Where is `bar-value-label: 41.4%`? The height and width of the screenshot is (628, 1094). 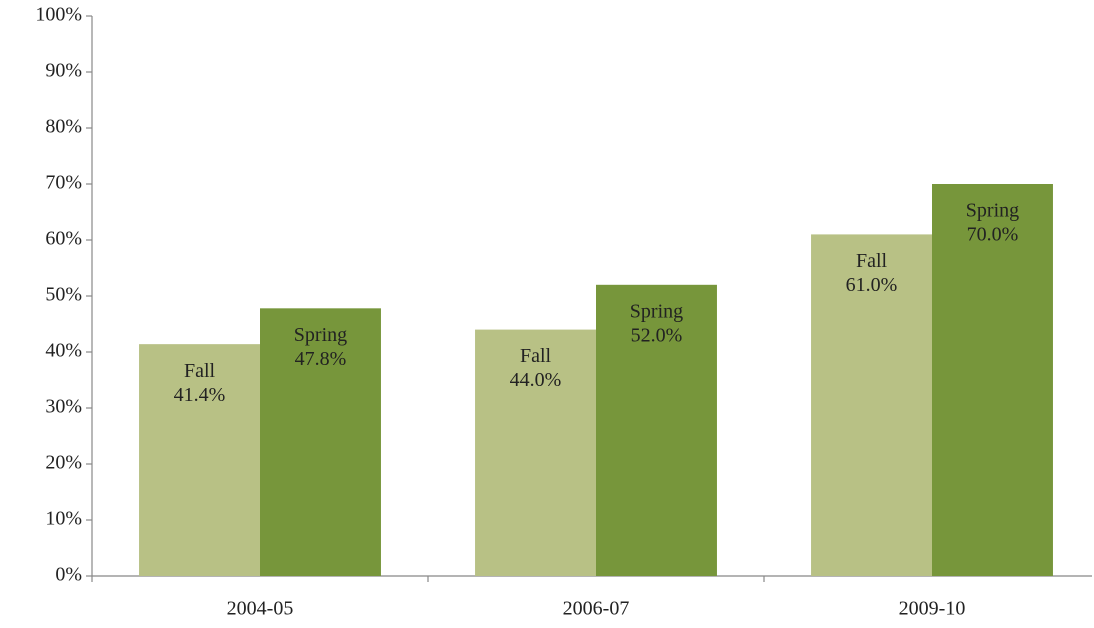 bar-value-label: 41.4% is located at coordinates (200, 395).